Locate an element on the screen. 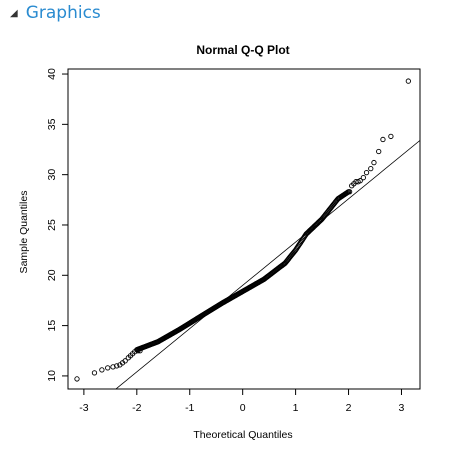 The image size is (465, 450). y-tick-label: 35 is located at coordinates (52, 124).